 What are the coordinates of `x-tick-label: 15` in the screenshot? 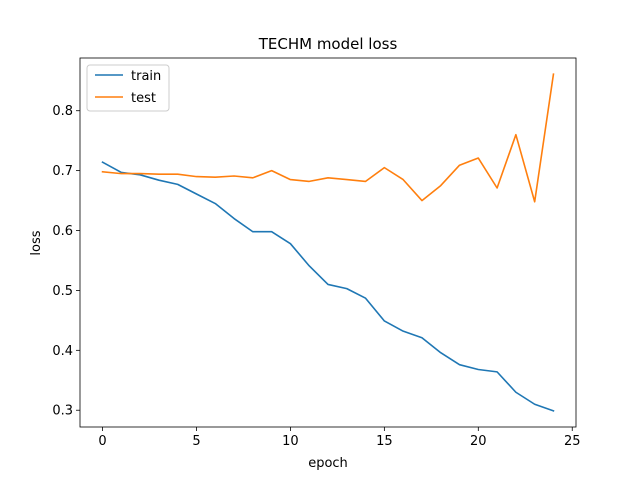 It's located at (384, 441).